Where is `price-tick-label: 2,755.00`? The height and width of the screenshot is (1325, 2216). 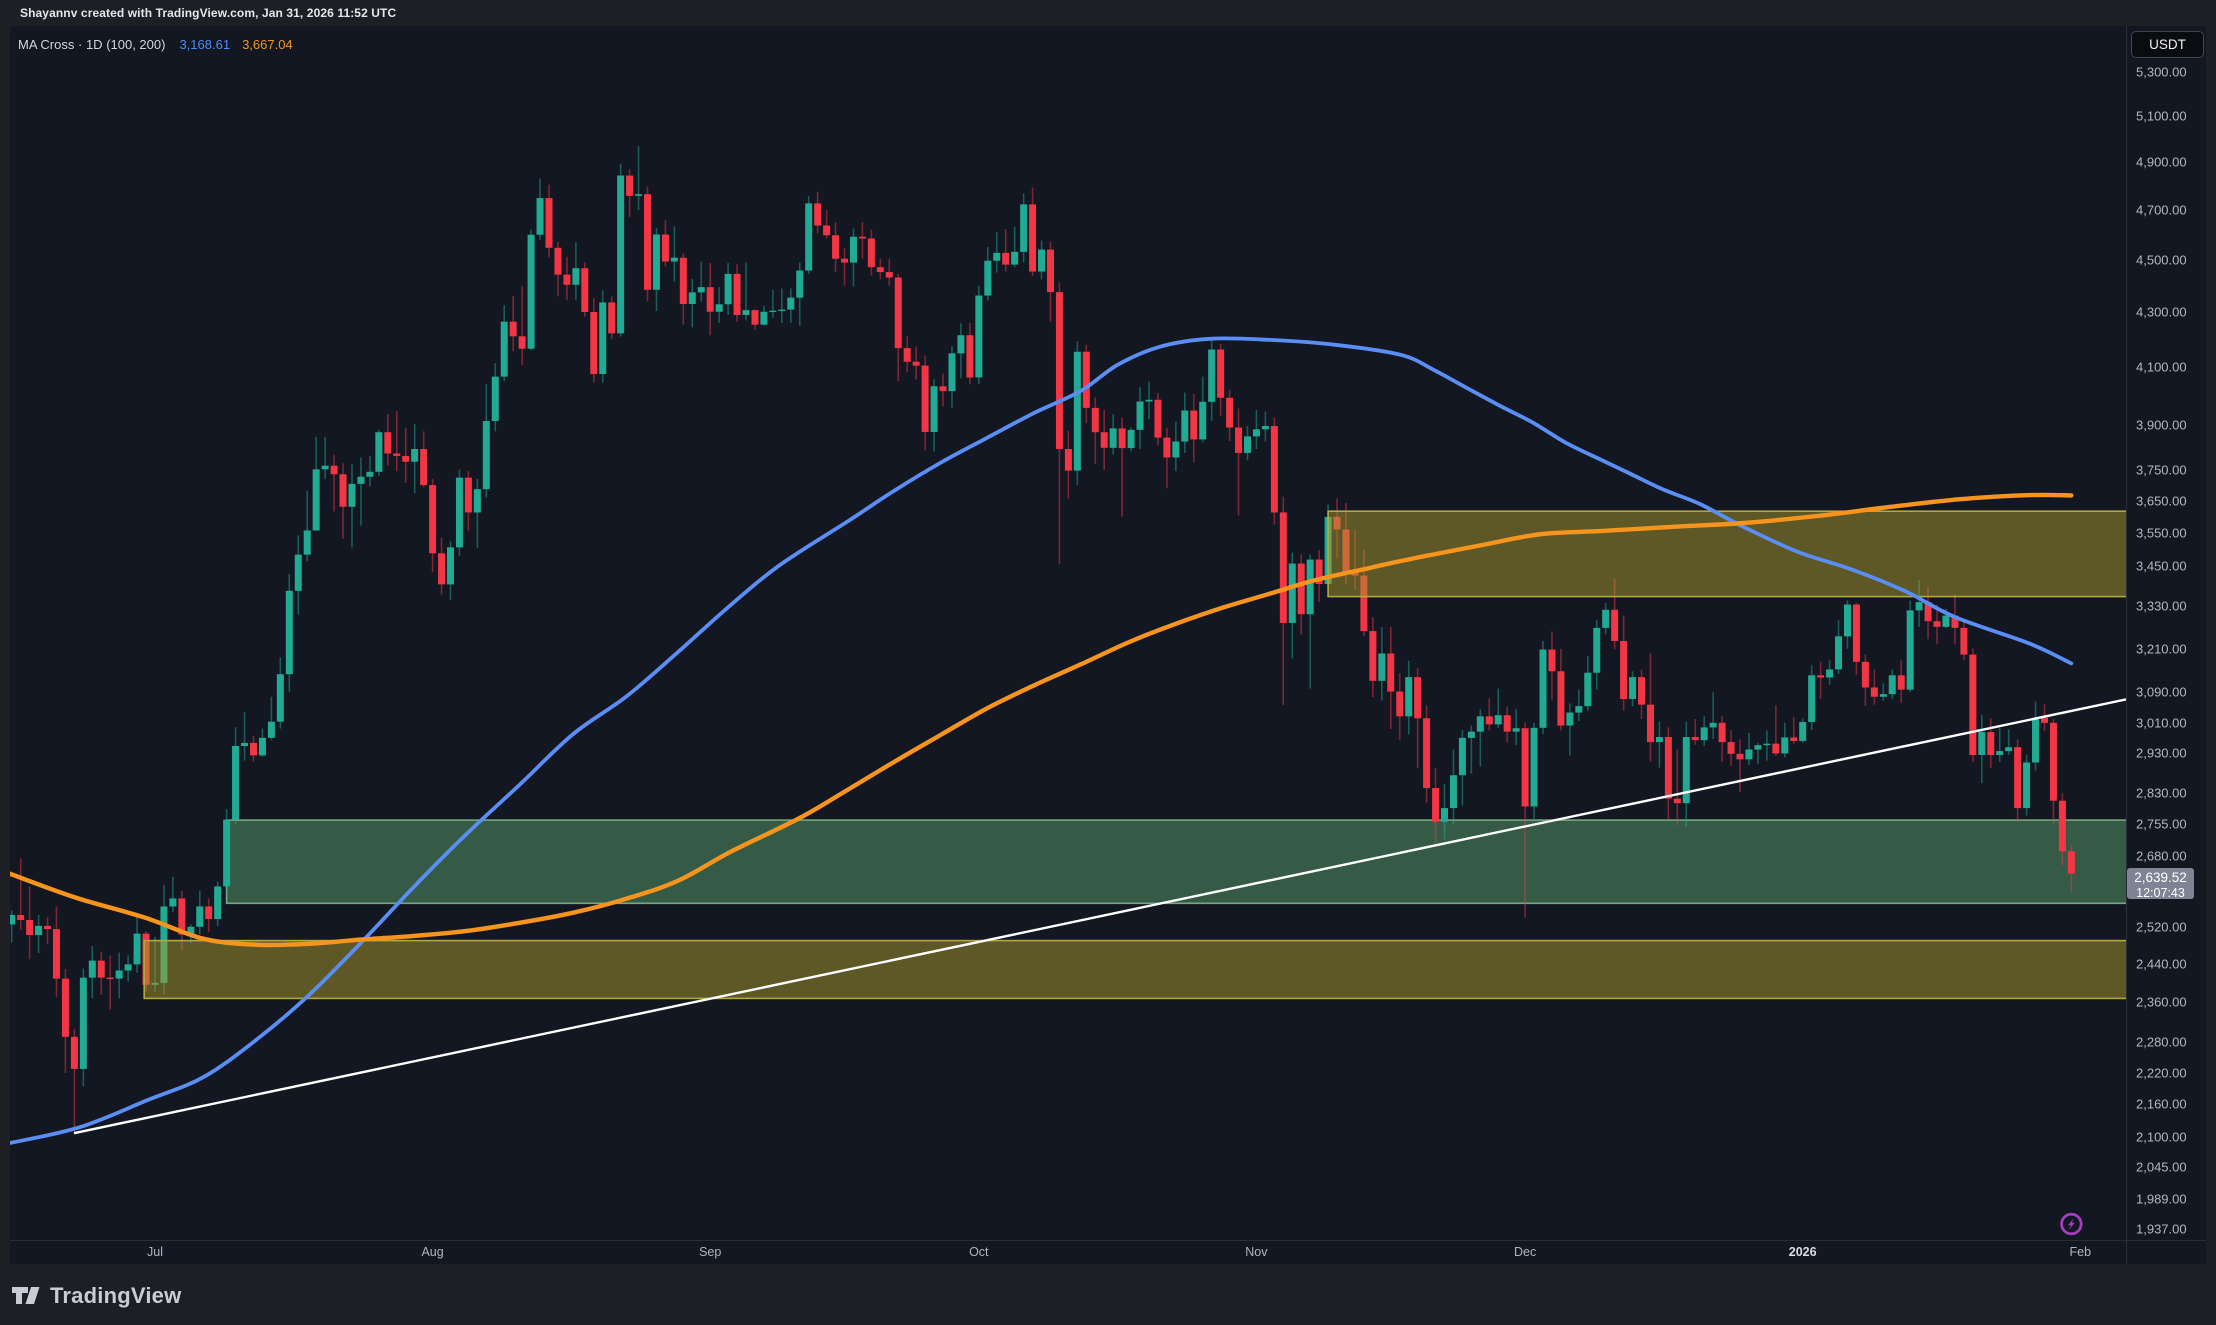
price-tick-label: 2,755.00 is located at coordinates (2161, 824).